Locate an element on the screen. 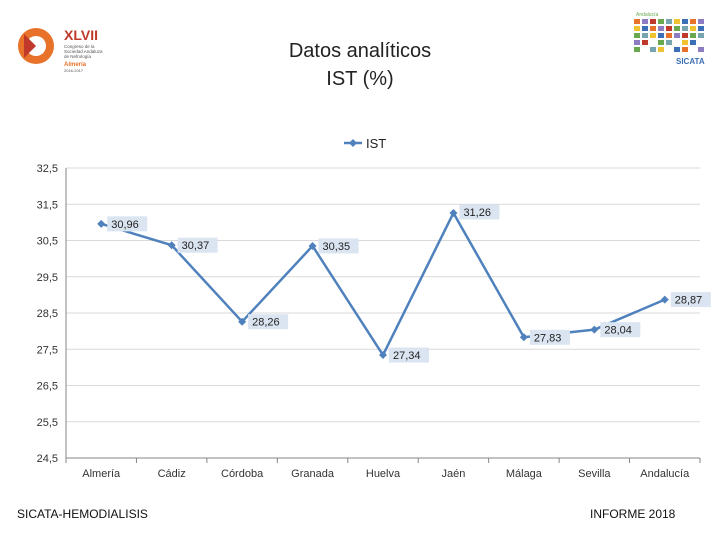 The width and height of the screenshot is (720, 540). data-label: 30,35 is located at coordinates (337, 247).